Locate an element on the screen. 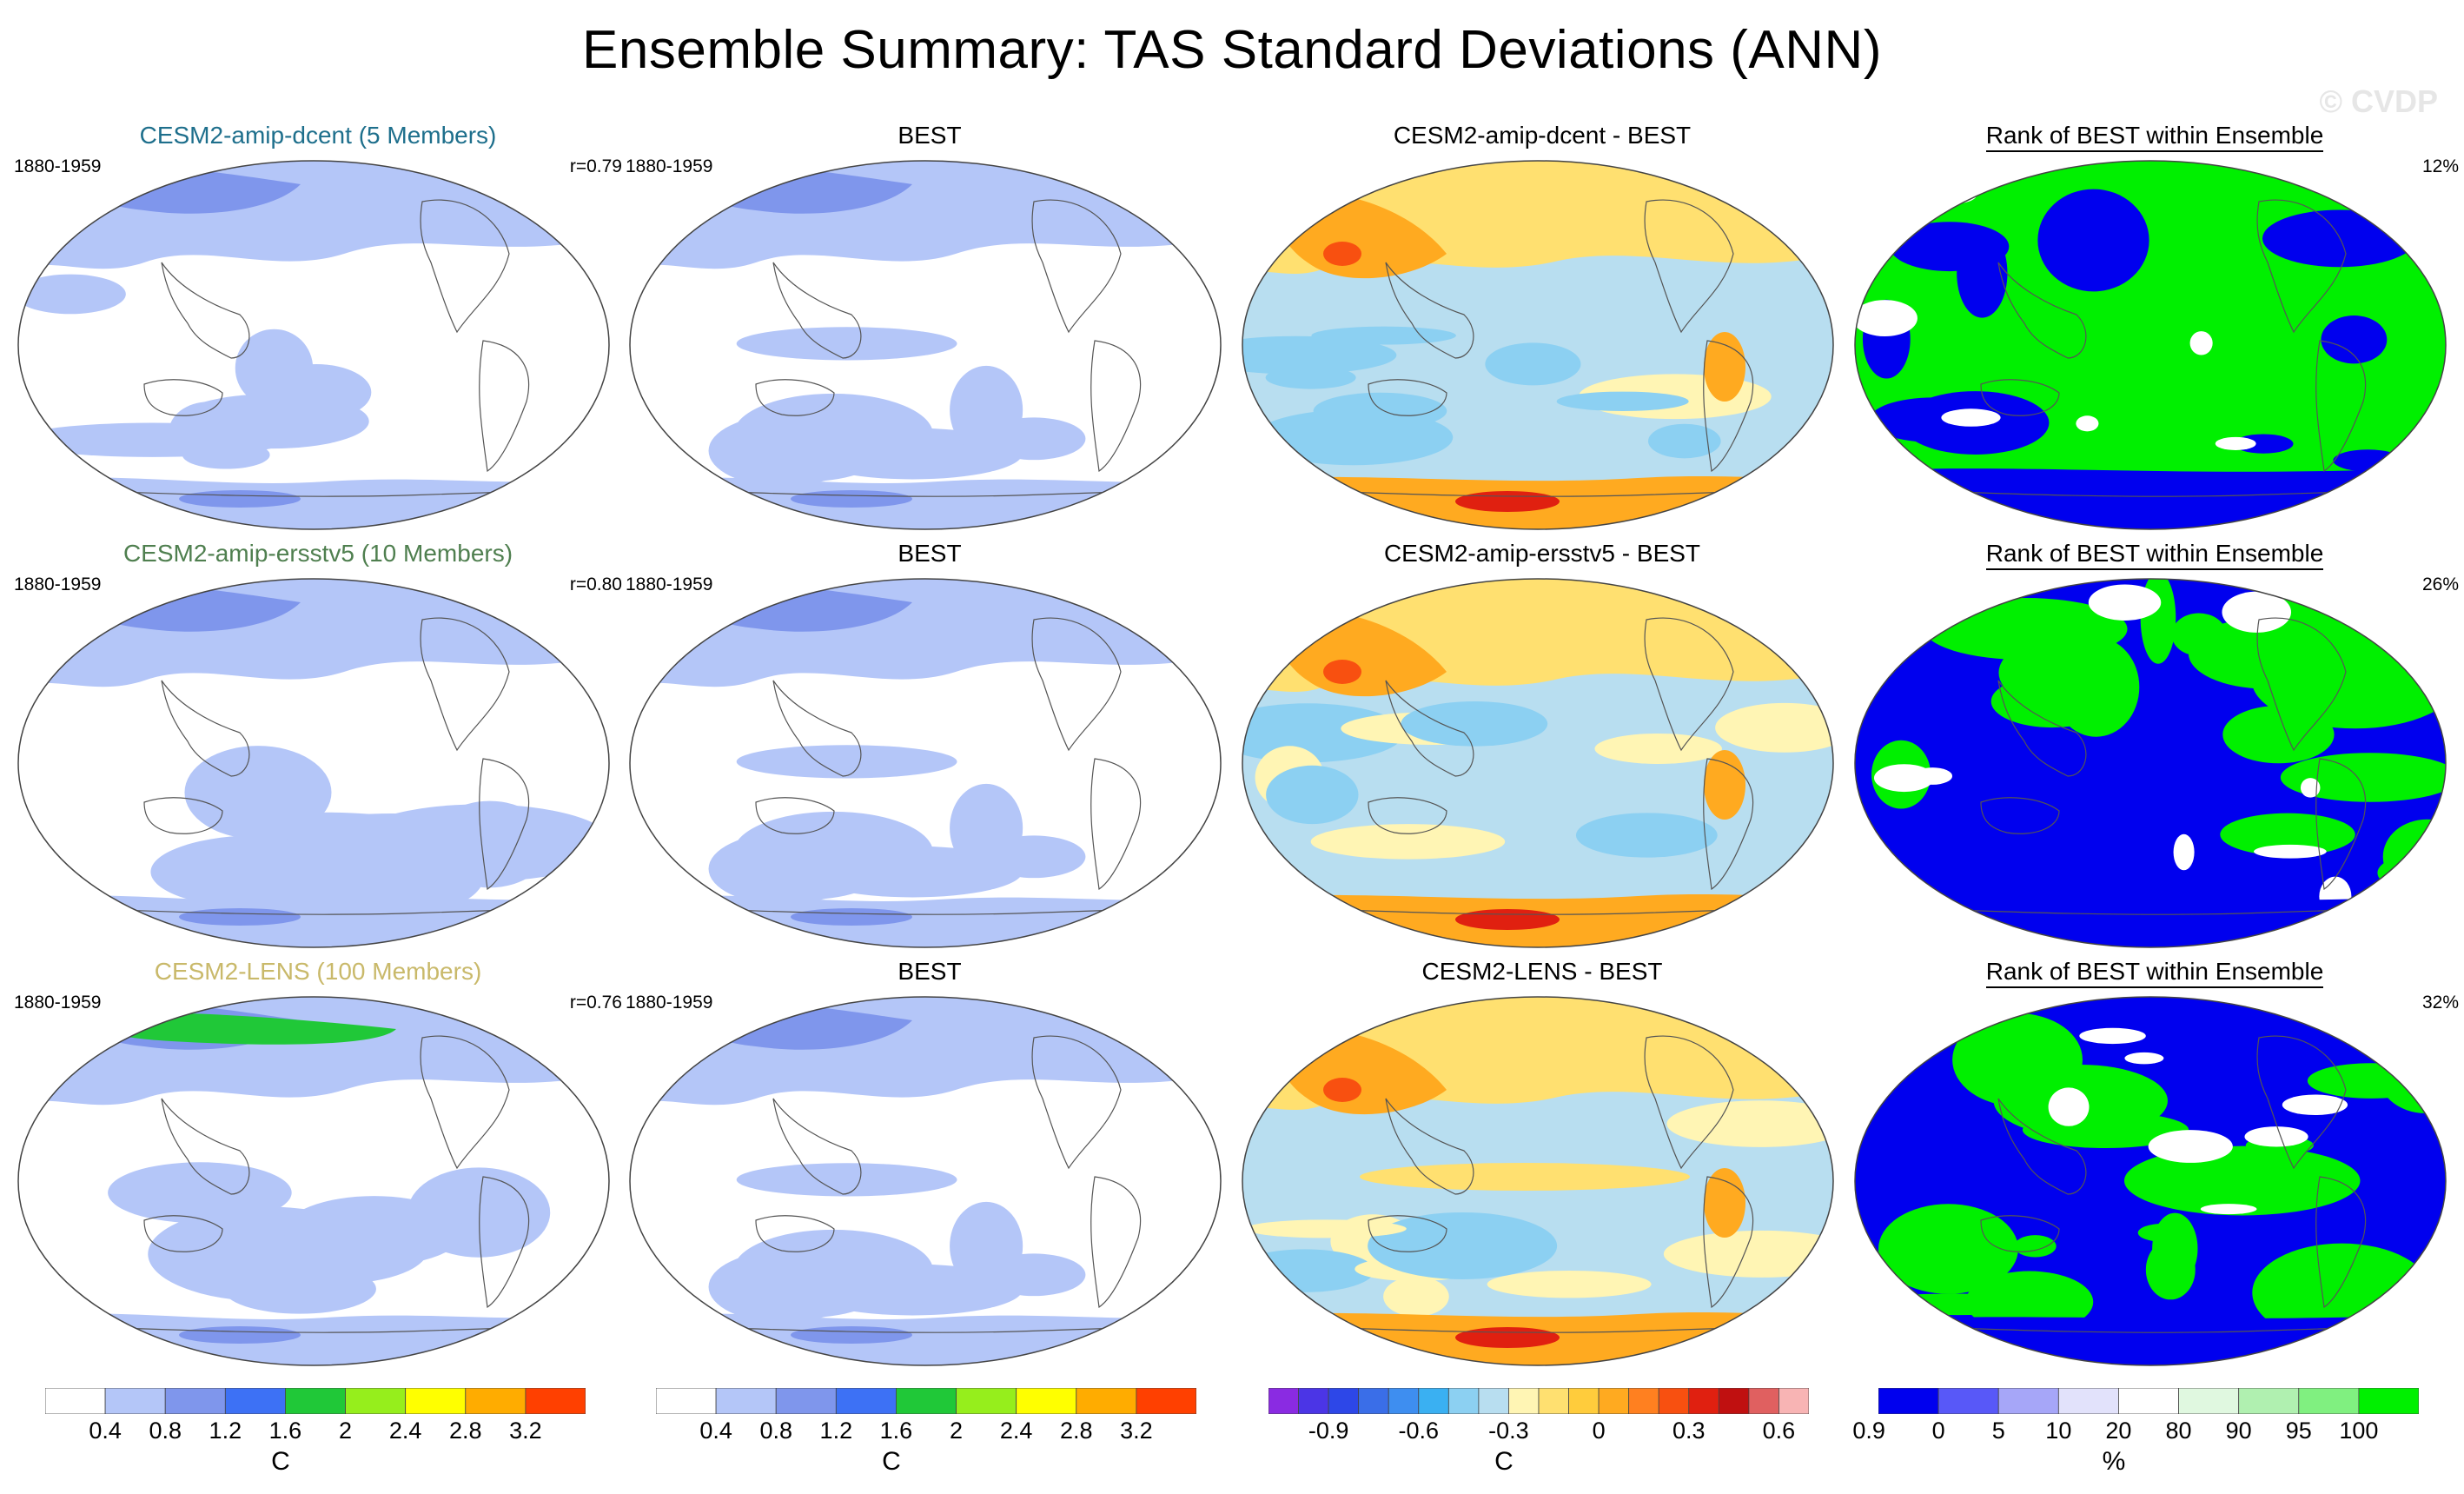 This screenshot has width=2464, height=1494. panel-title-text: CESM2-amip-dcent - BEST is located at coordinates (1542, 136).